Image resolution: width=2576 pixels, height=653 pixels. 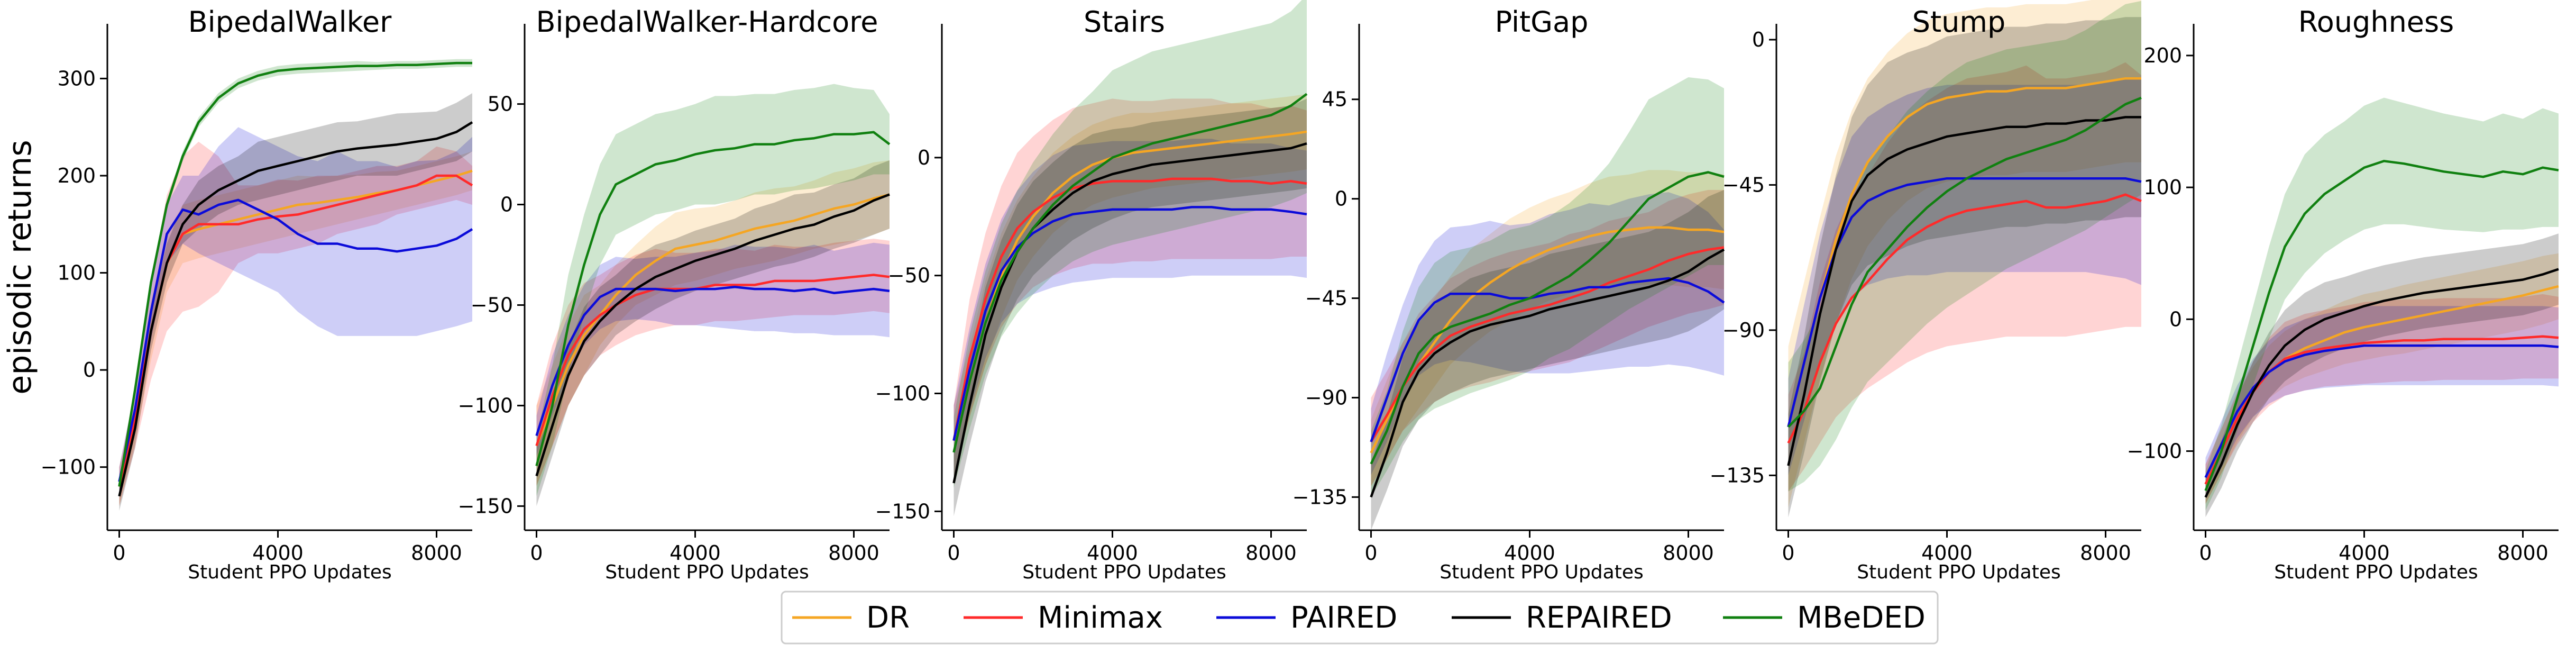 I want to click on panel-title: Stairs, so click(x=1125, y=22).